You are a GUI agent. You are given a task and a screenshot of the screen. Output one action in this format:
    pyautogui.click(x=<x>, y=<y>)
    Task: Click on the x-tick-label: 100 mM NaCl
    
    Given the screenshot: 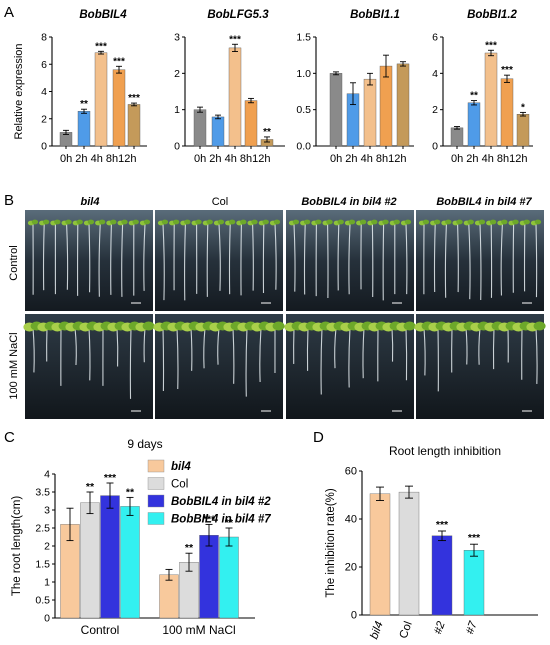 What is the action you would take?
    pyautogui.click(x=198, y=630)
    